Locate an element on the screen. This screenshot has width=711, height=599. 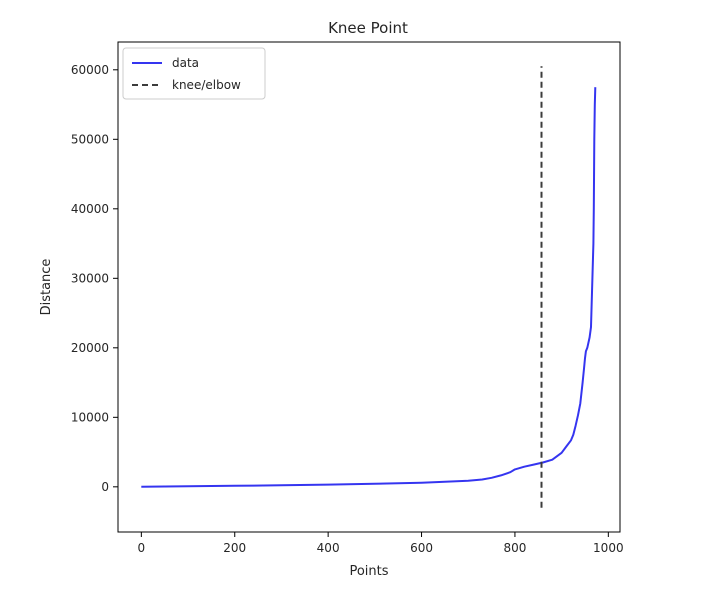
legend-box is located at coordinates (194, 73).